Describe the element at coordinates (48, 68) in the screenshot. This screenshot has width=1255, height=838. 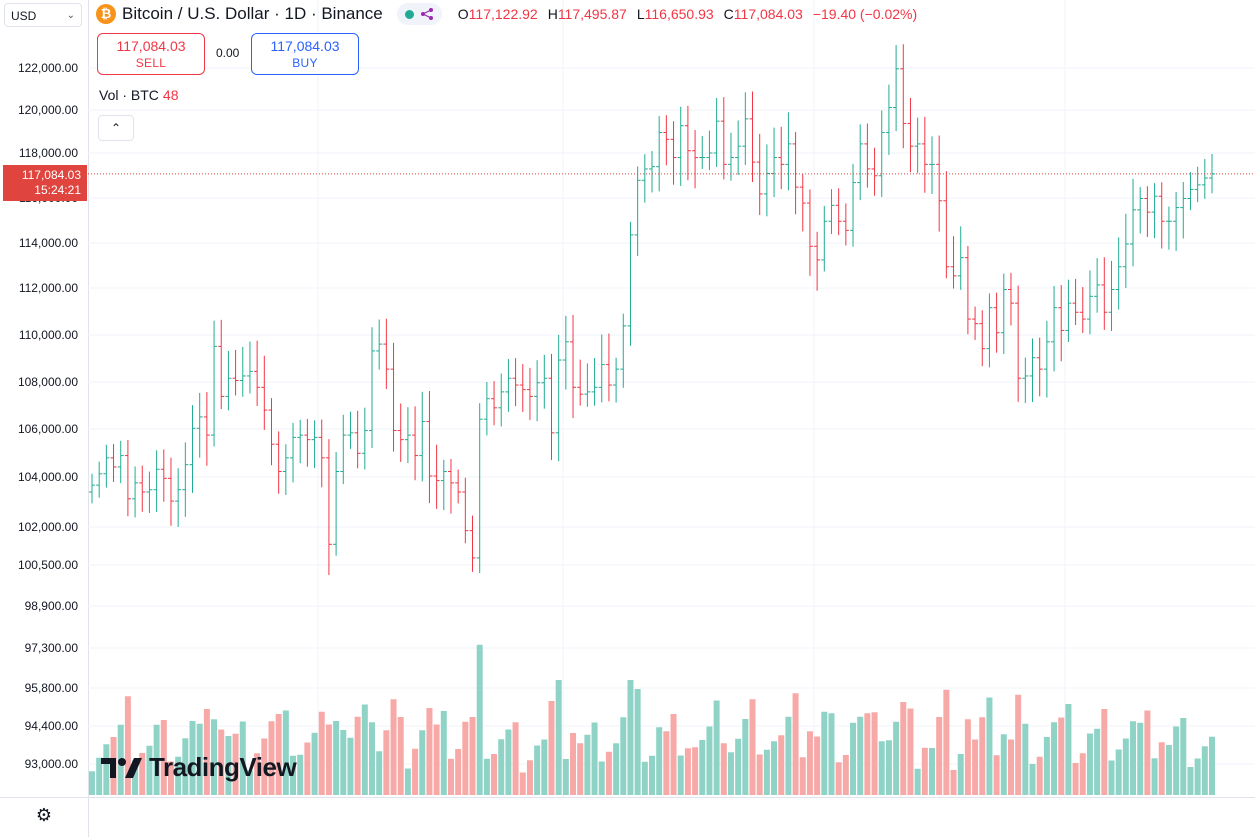
I see `y-axis-label: 122,000.00` at that location.